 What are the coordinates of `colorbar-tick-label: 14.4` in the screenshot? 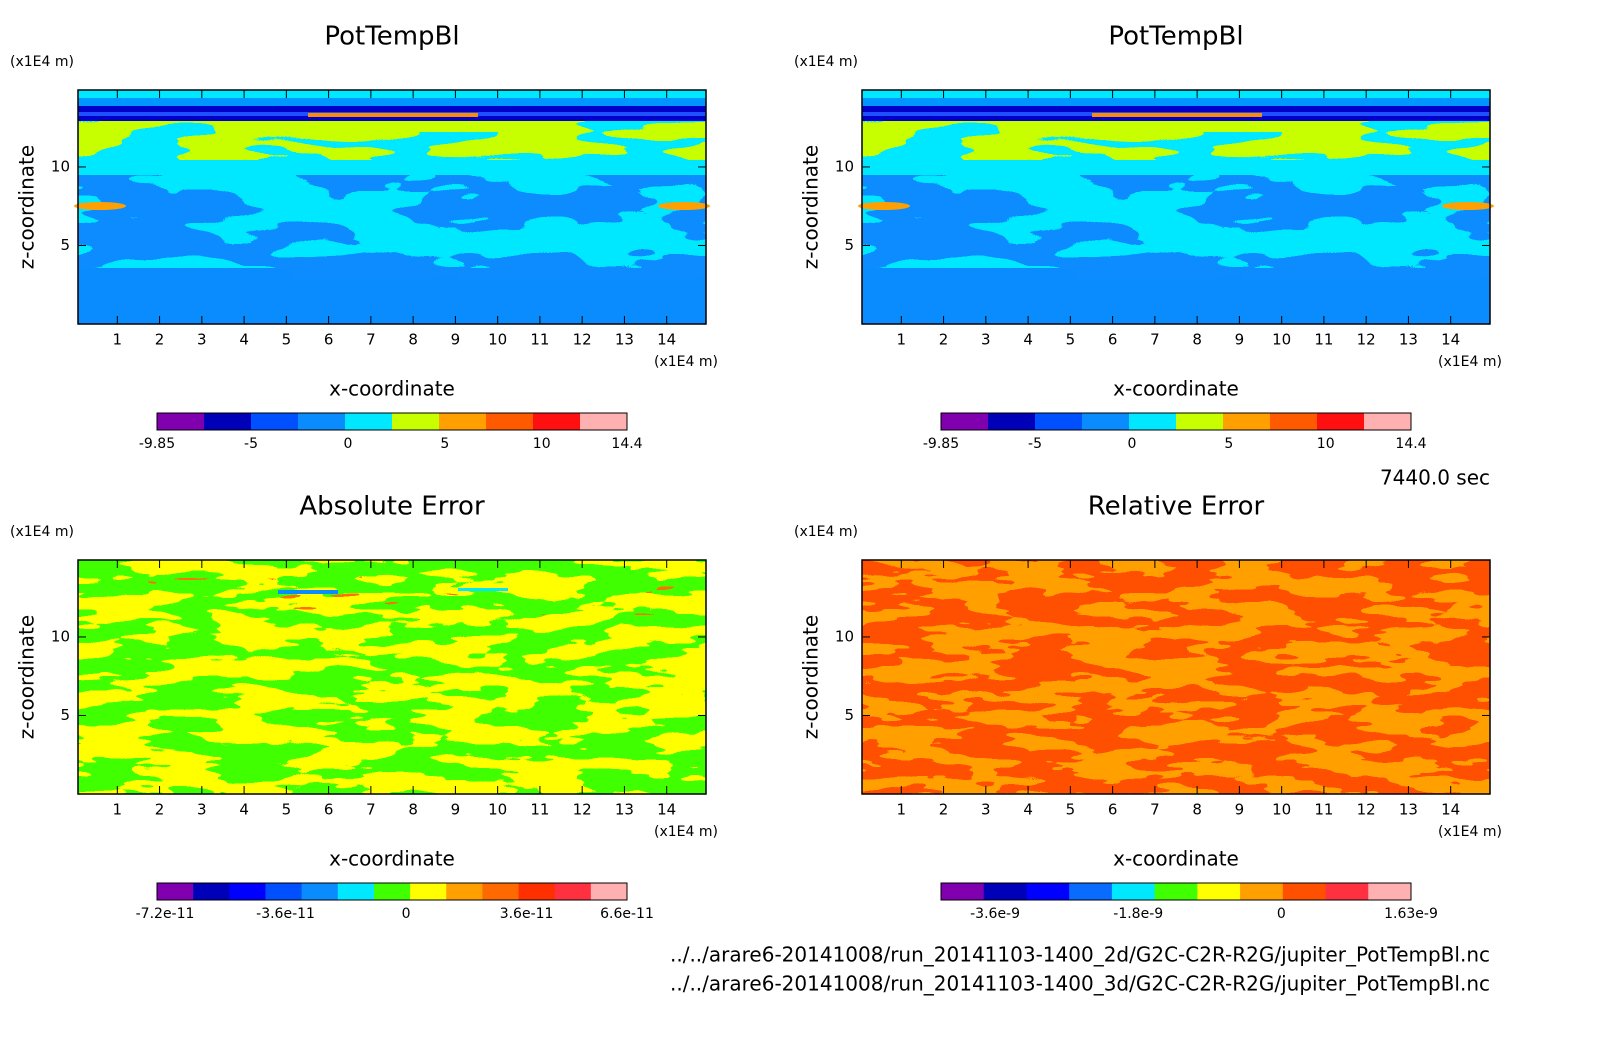 It's located at (626, 444).